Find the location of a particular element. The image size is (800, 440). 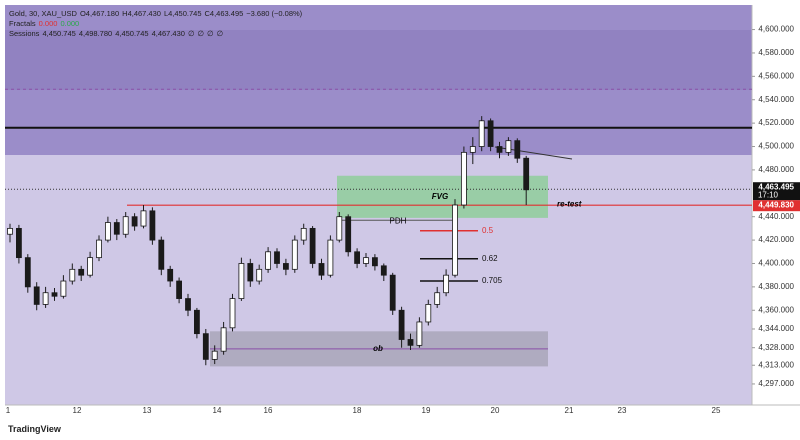

zone-label: FVG is located at coordinates (440, 196).